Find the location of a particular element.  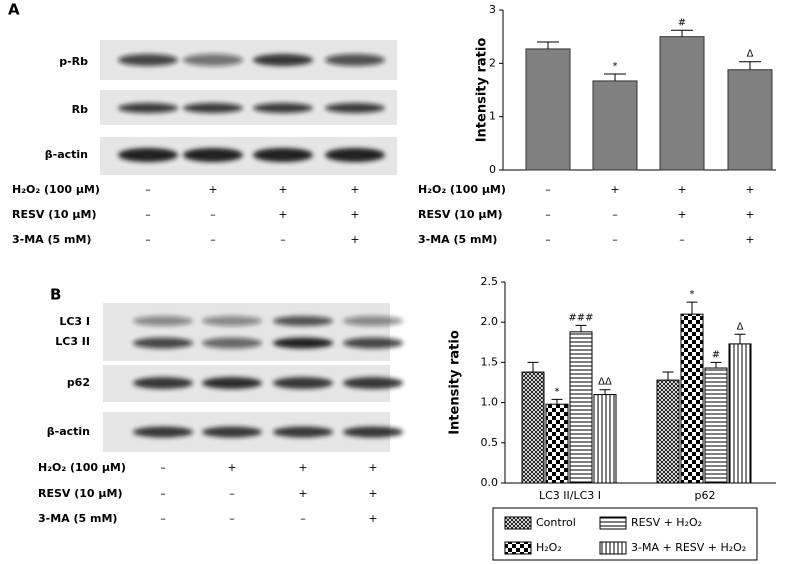

y-tick-label: 2 is located at coordinates (492, 62).